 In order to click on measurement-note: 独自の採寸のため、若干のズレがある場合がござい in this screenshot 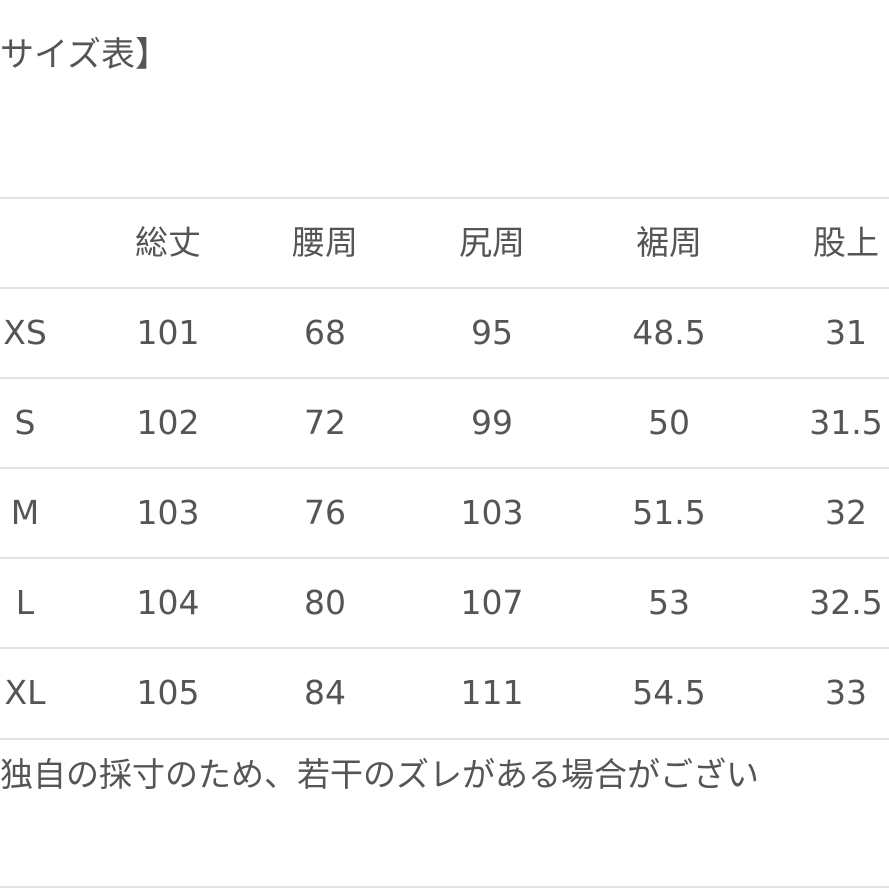, I will do `click(379, 774)`.